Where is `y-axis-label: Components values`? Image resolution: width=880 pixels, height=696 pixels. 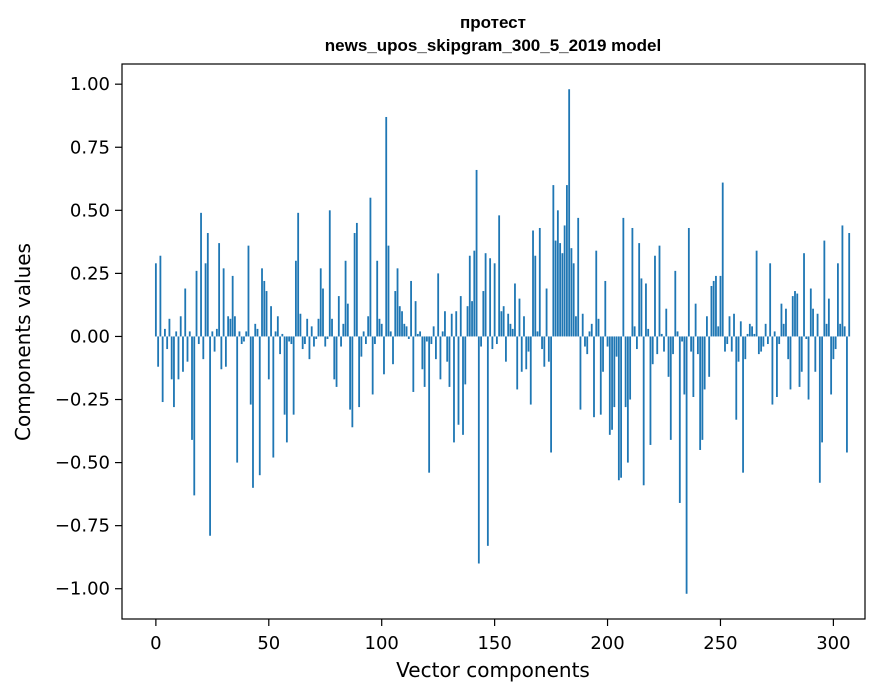 y-axis-label: Components values is located at coordinates (23, 342).